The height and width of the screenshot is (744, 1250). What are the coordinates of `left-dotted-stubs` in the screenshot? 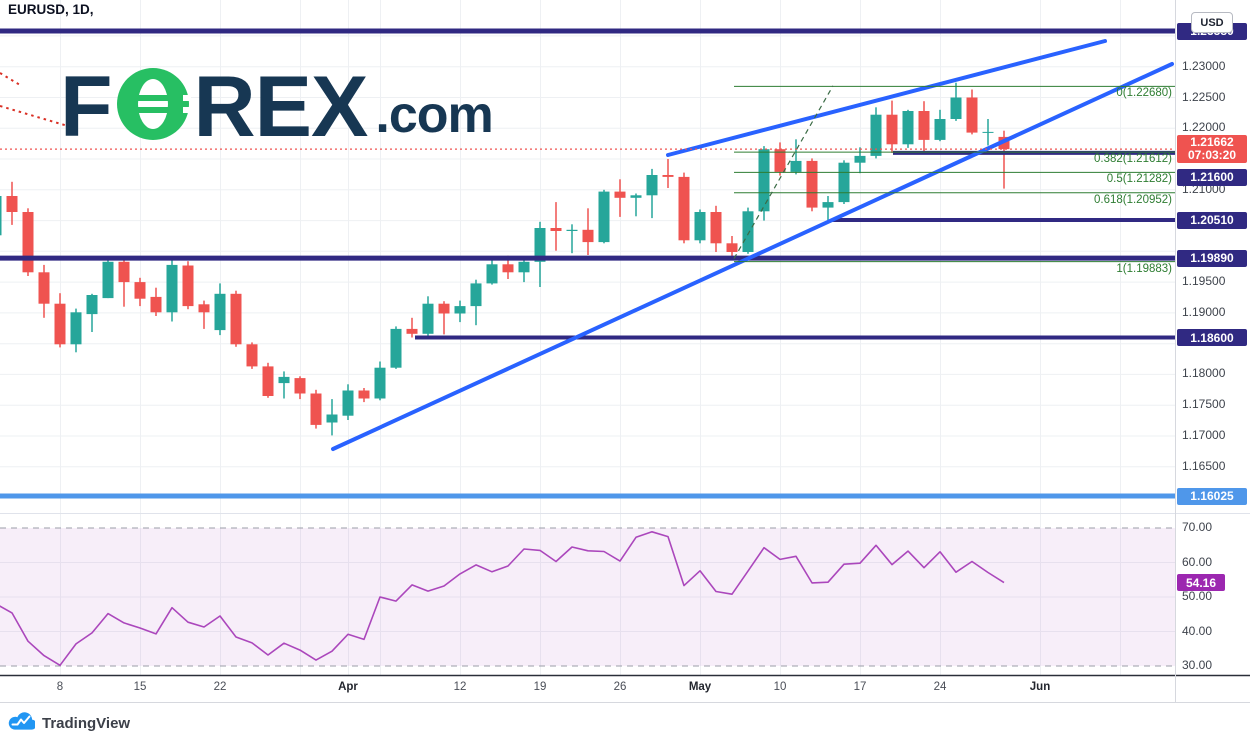 It's located at (39, 101).